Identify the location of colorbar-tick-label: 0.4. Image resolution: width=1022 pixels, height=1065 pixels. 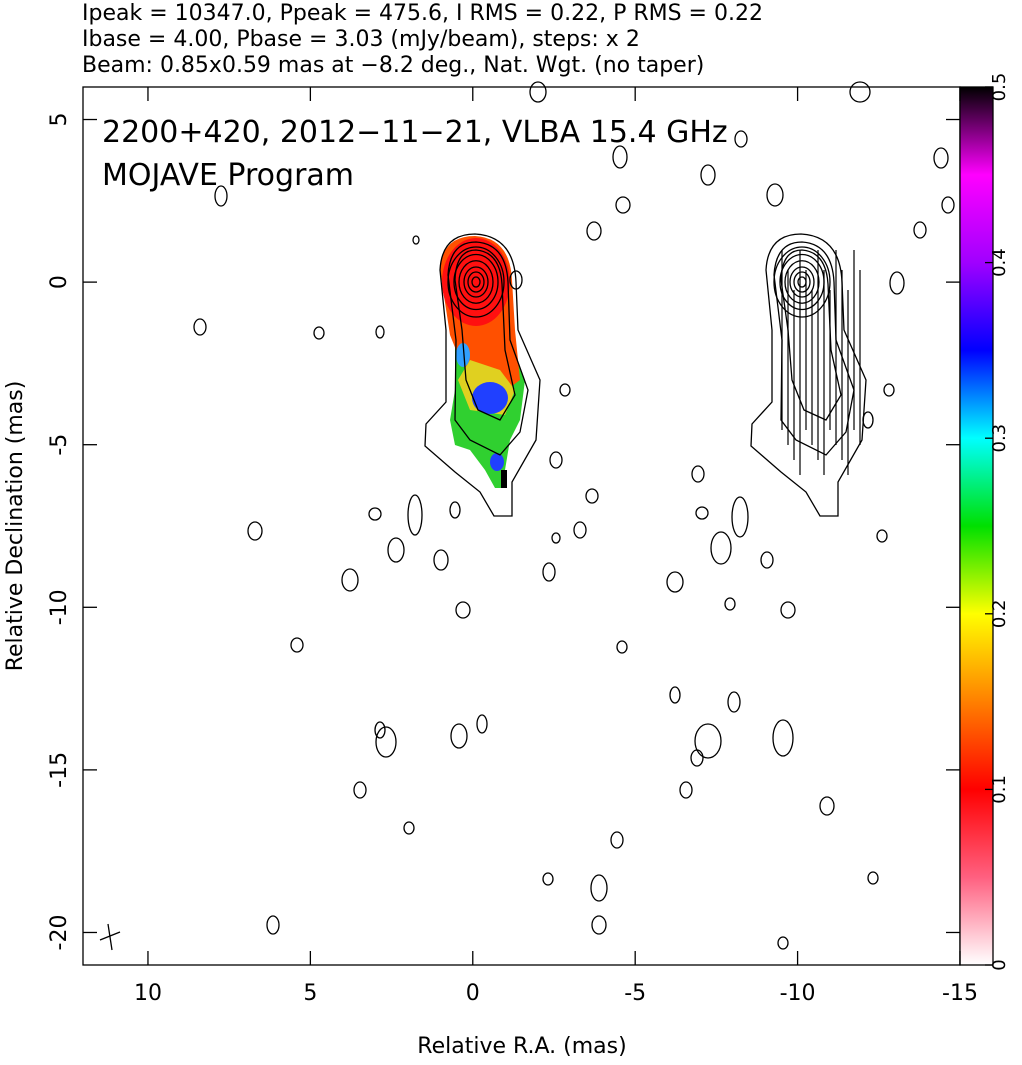
(999, 262).